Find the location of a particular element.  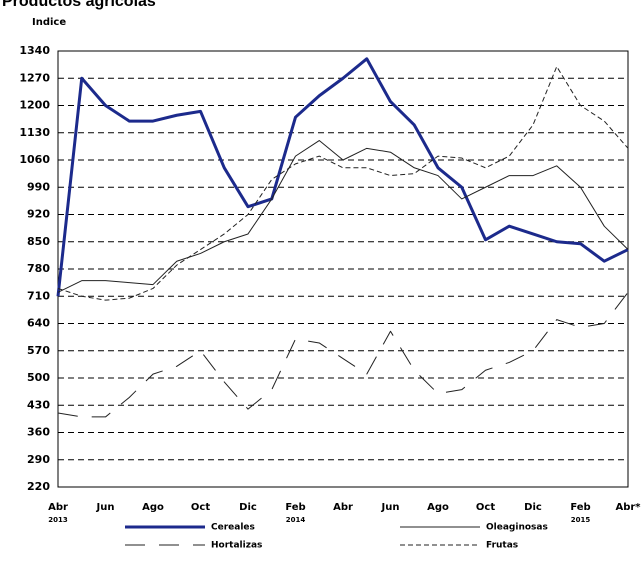

y-tick-label: 220 is located at coordinates (38, 486).